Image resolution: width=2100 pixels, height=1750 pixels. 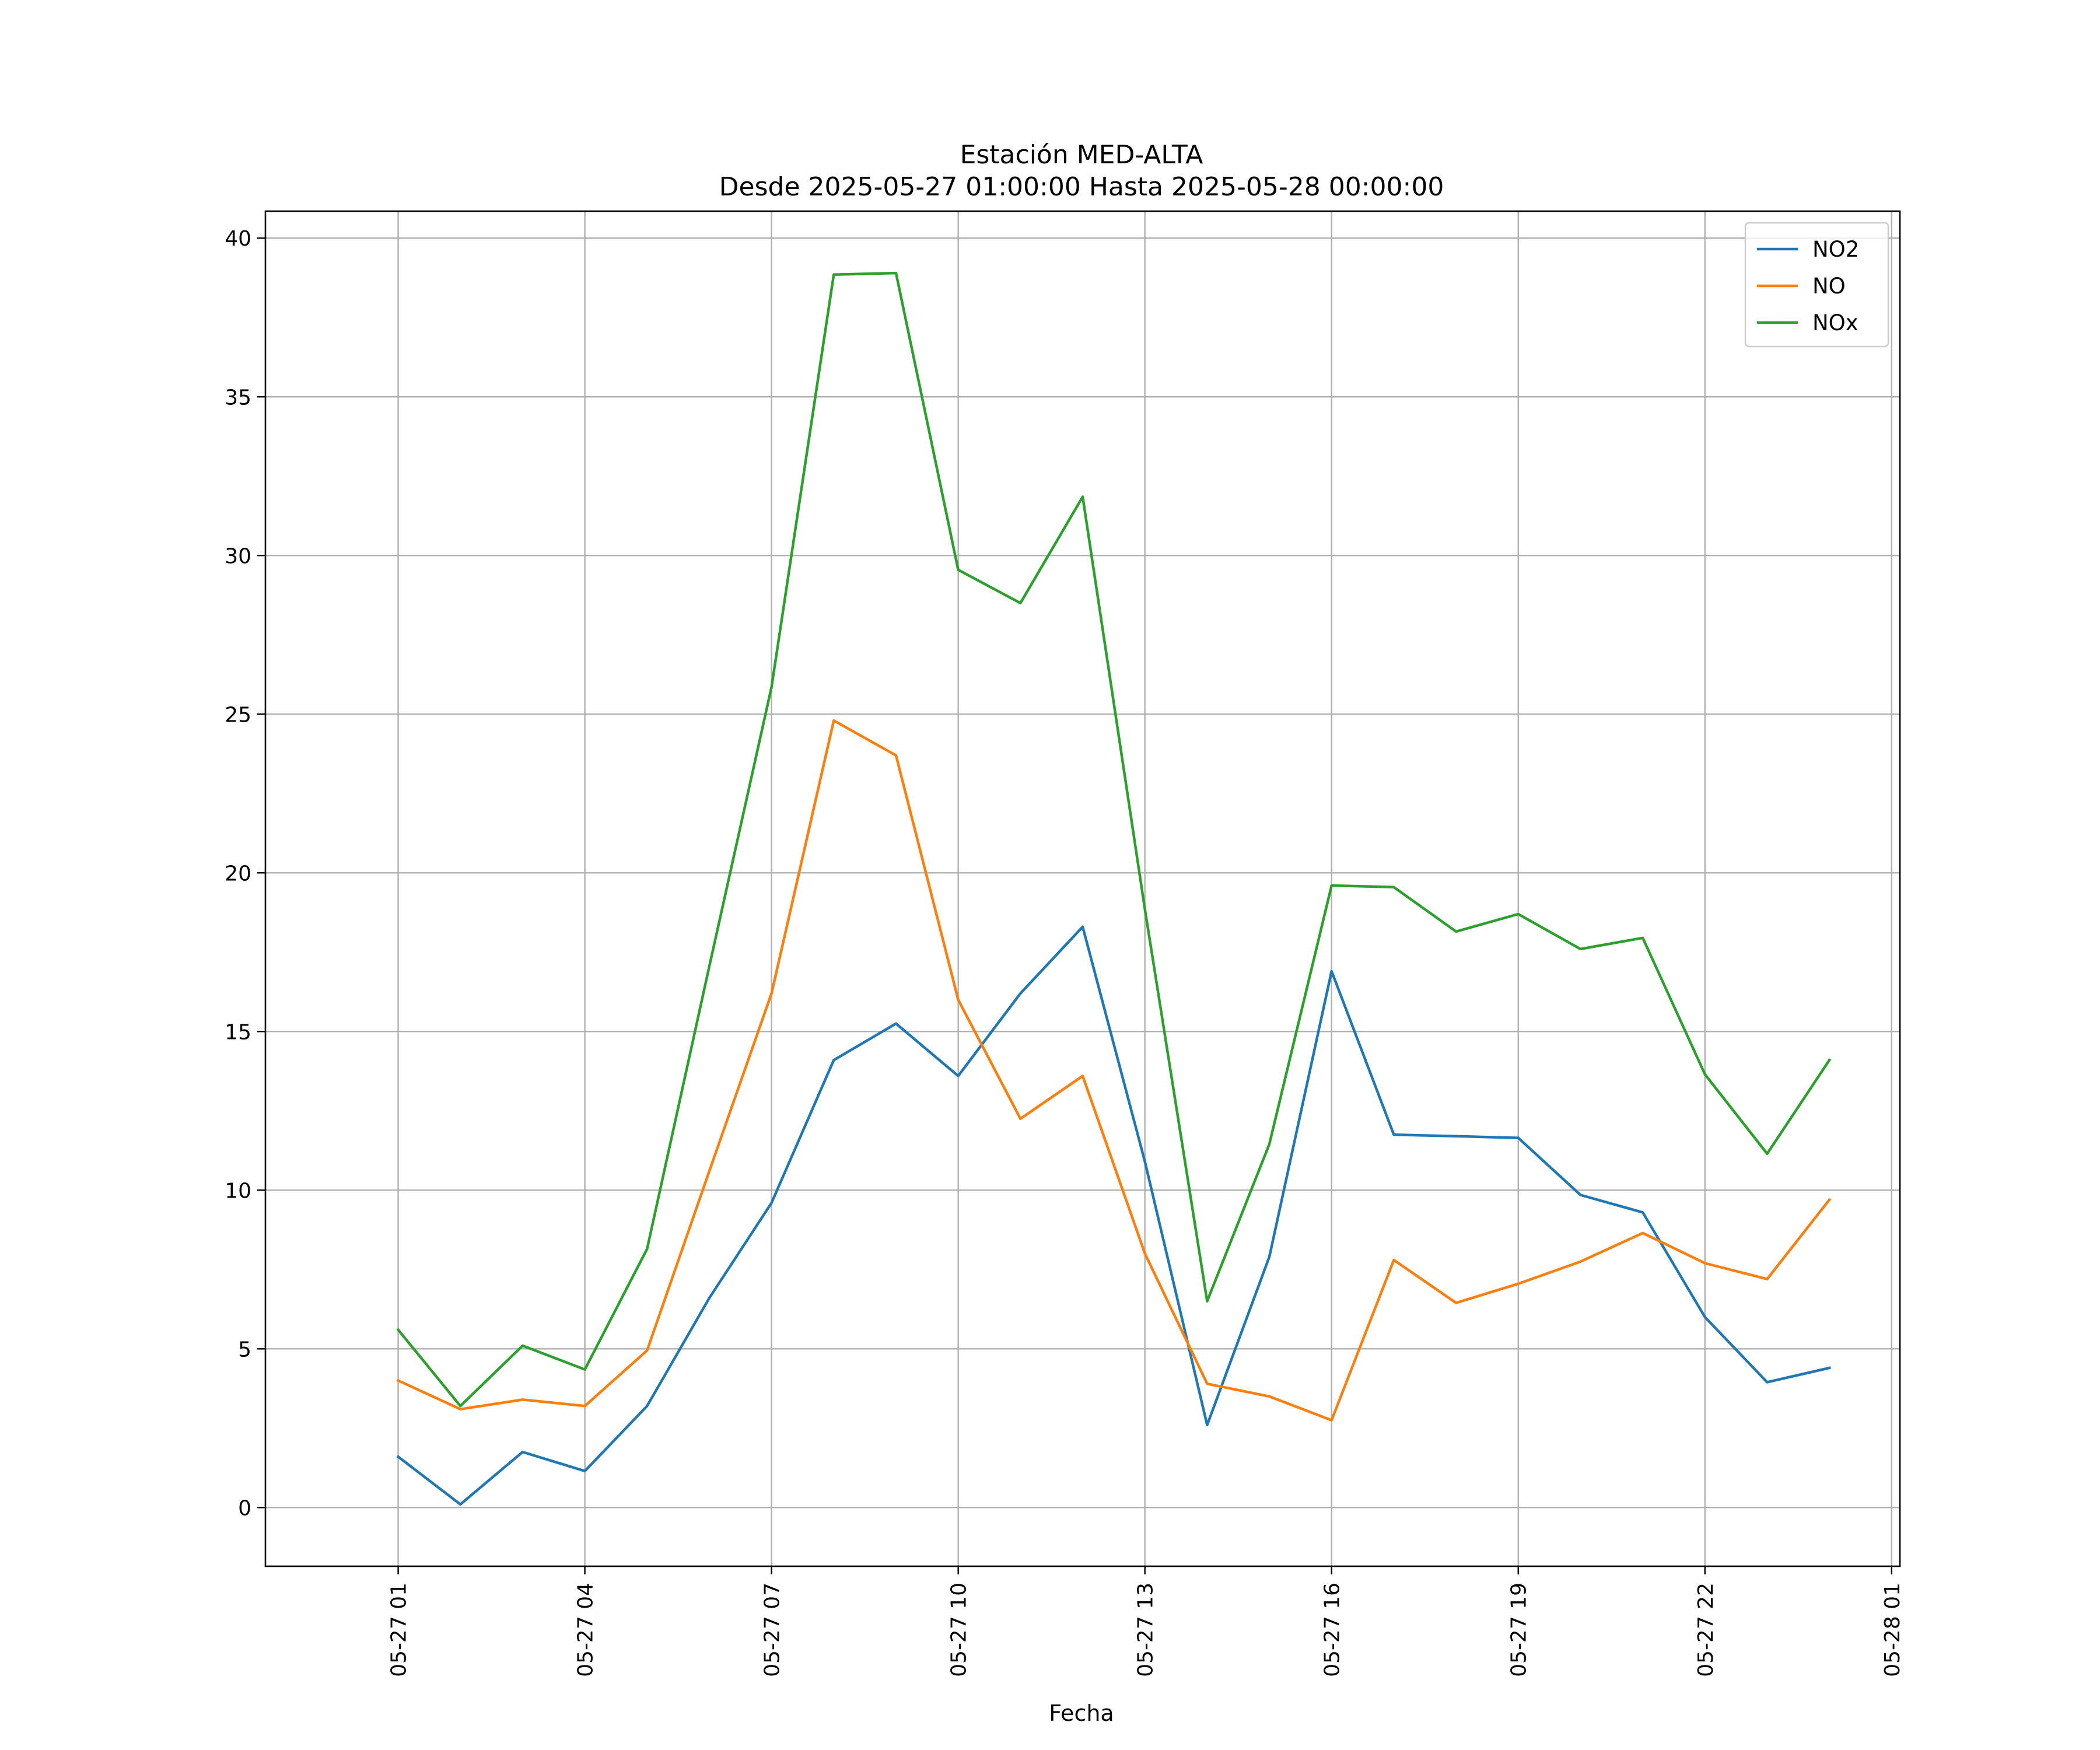 I want to click on legend-label-no: NO, so click(x=1829, y=286).